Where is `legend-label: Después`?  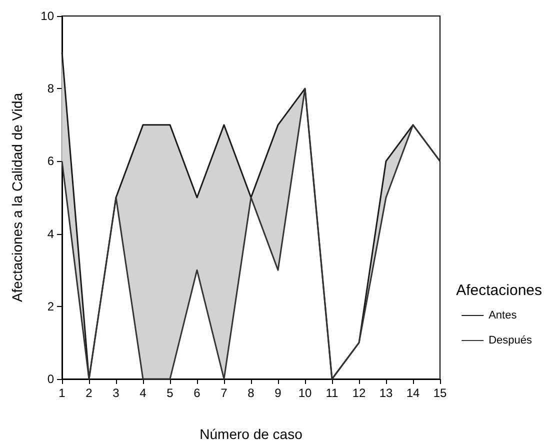
legend-label: Después is located at coordinates (510, 340).